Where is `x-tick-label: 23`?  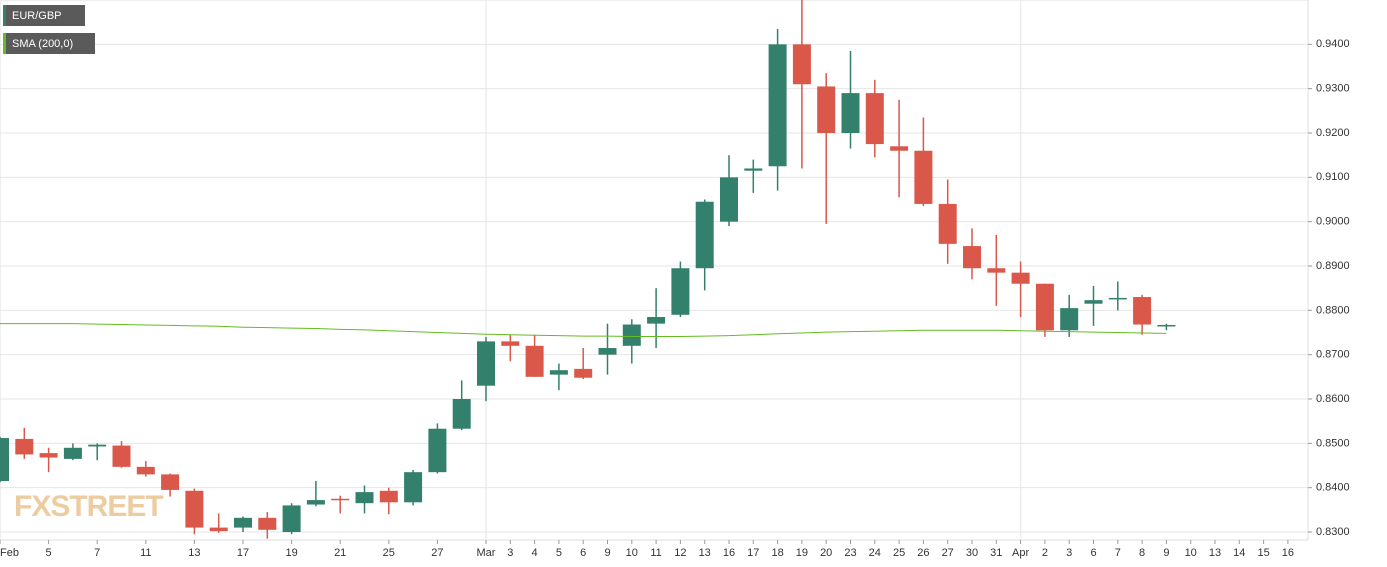
x-tick-label: 23 is located at coordinates (850, 553).